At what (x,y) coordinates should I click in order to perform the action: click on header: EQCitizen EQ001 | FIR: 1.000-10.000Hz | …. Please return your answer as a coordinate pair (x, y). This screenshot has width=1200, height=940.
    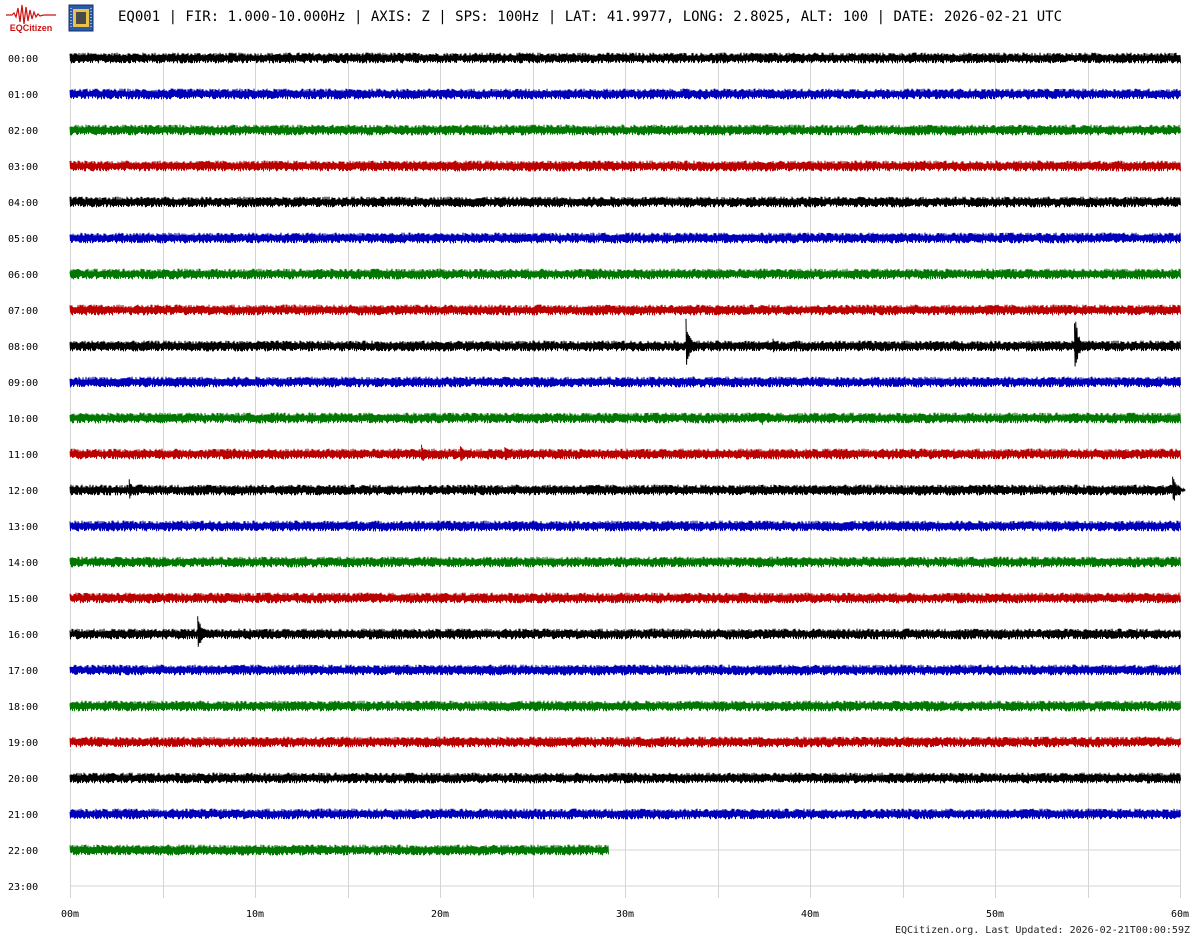
    Looking at the image, I should click on (600, 18).